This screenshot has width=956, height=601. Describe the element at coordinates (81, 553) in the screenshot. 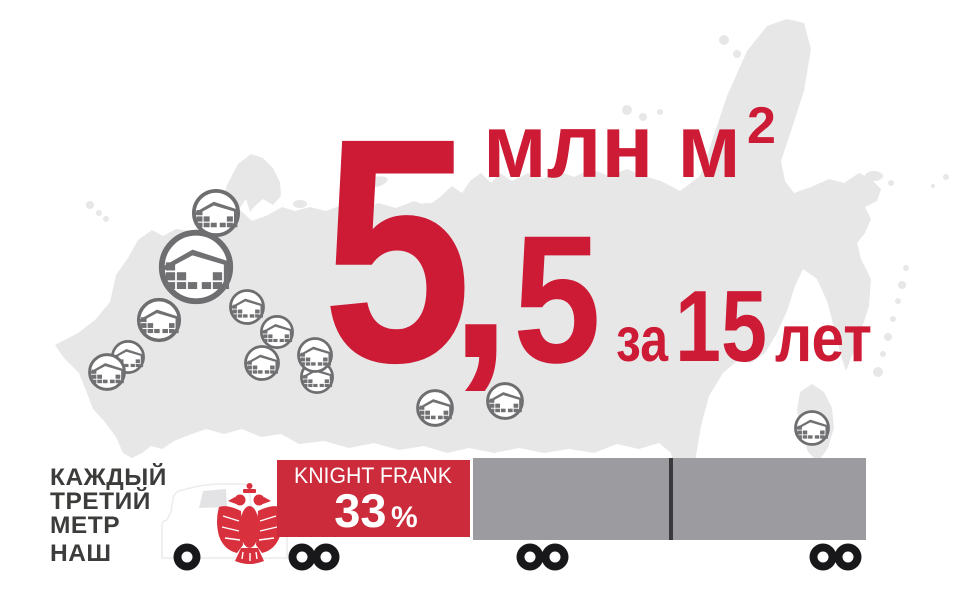

I see `slogan-line-4: НАШ` at that location.